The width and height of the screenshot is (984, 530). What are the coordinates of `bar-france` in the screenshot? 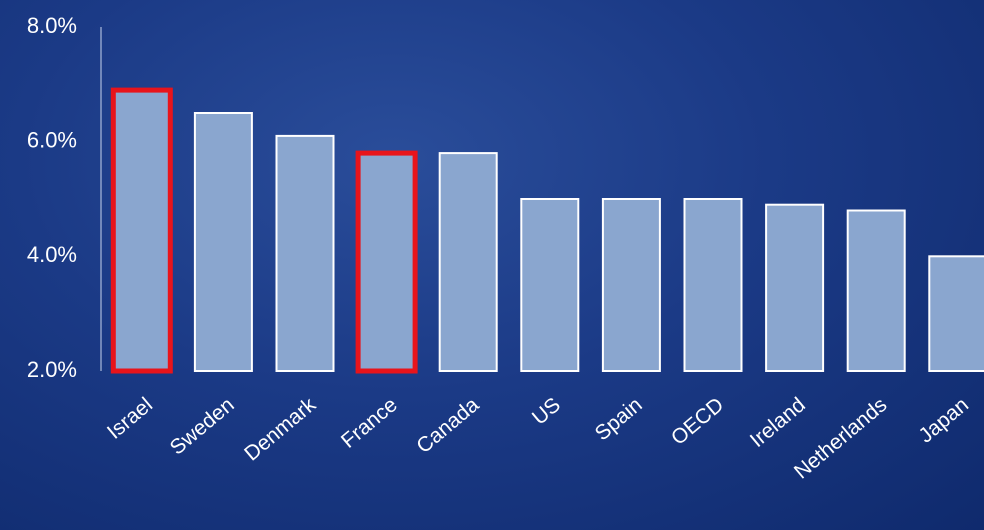 It's located at (386, 262).